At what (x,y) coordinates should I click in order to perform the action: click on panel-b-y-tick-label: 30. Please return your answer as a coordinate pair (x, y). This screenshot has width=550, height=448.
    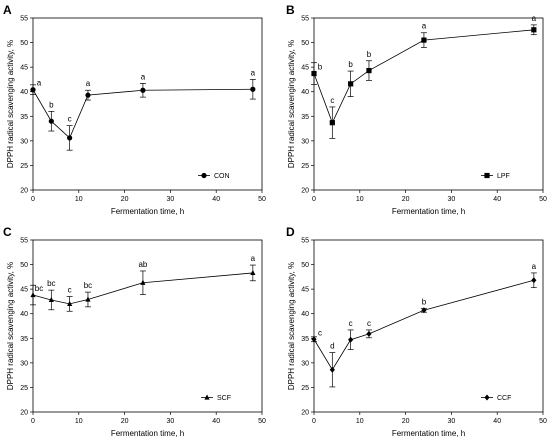
    Looking at the image, I should click on (305, 141).